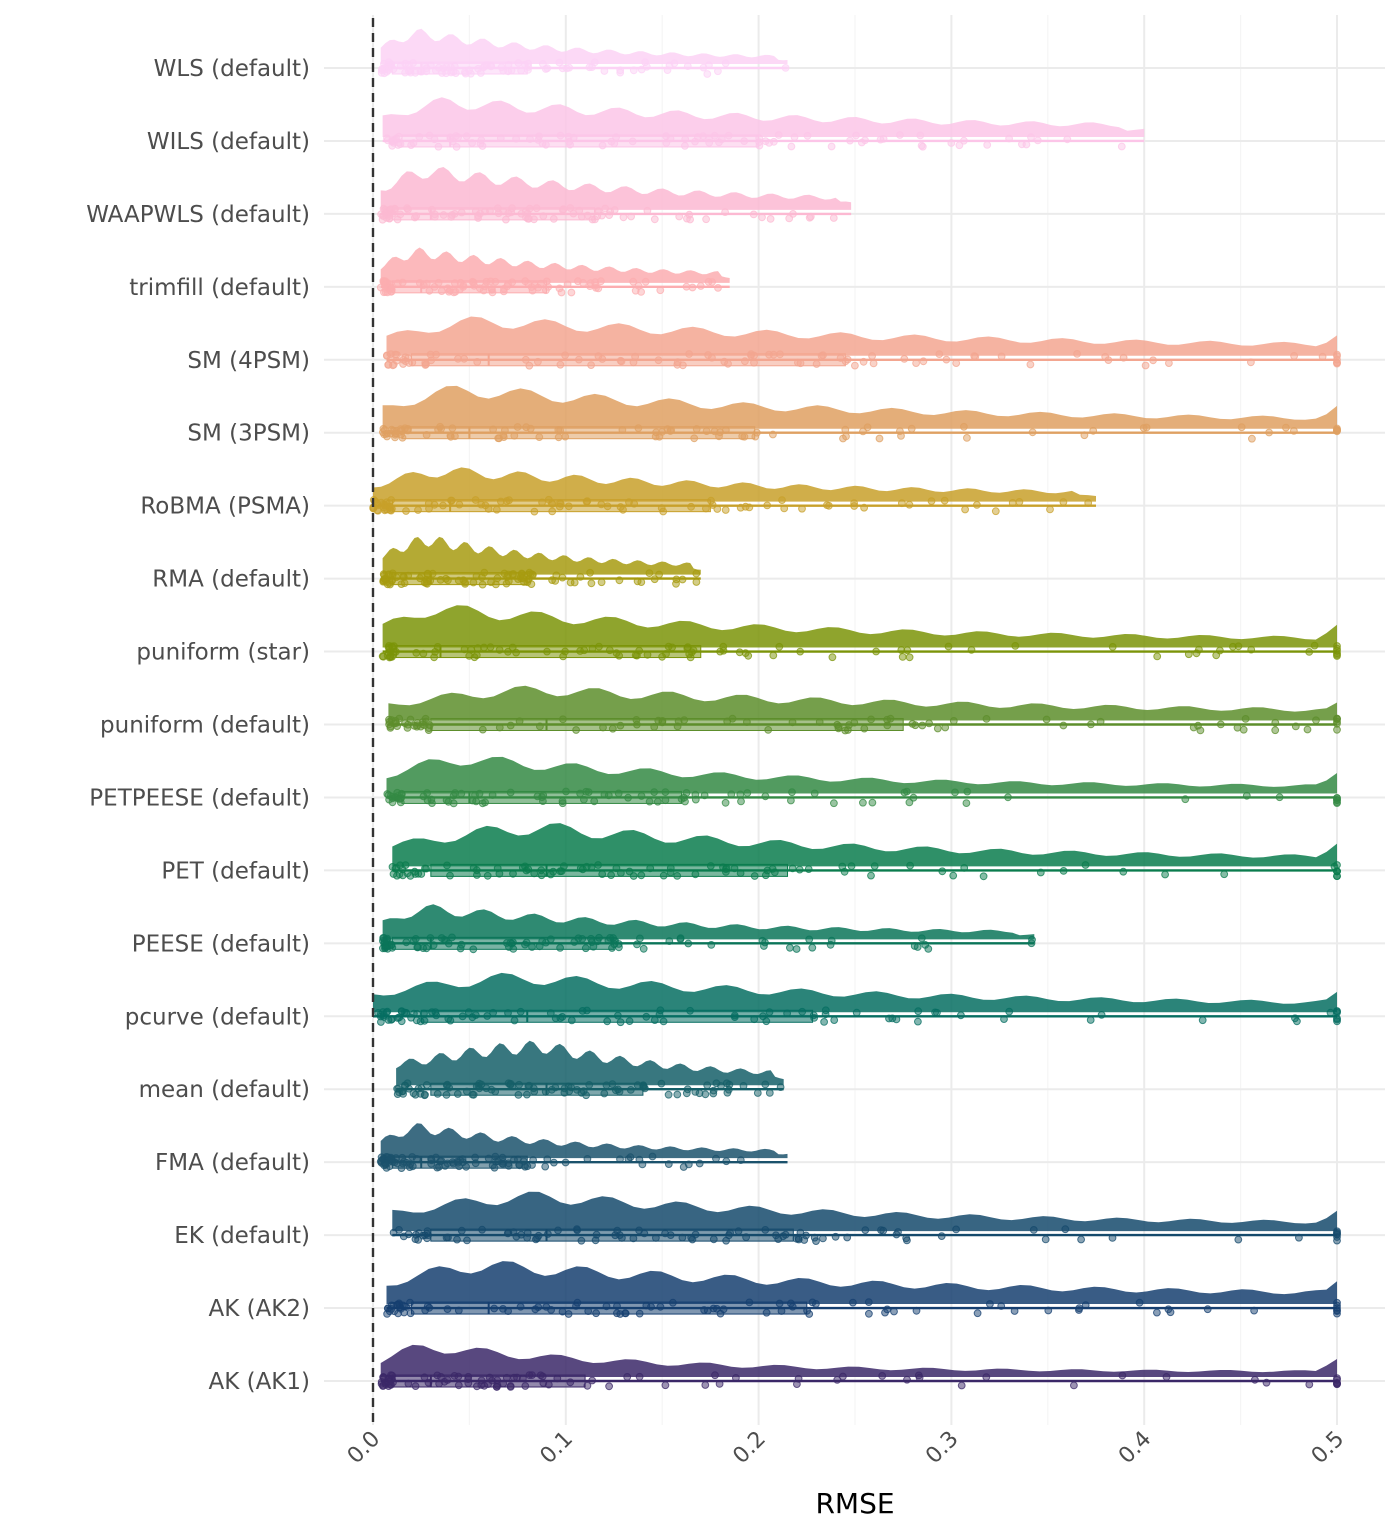 The width and height of the screenshot is (1400, 1536). What do you see at coordinates (225, 507) in the screenshot?
I see `y-axis-label: RoBMA (PSMA)` at bounding box center [225, 507].